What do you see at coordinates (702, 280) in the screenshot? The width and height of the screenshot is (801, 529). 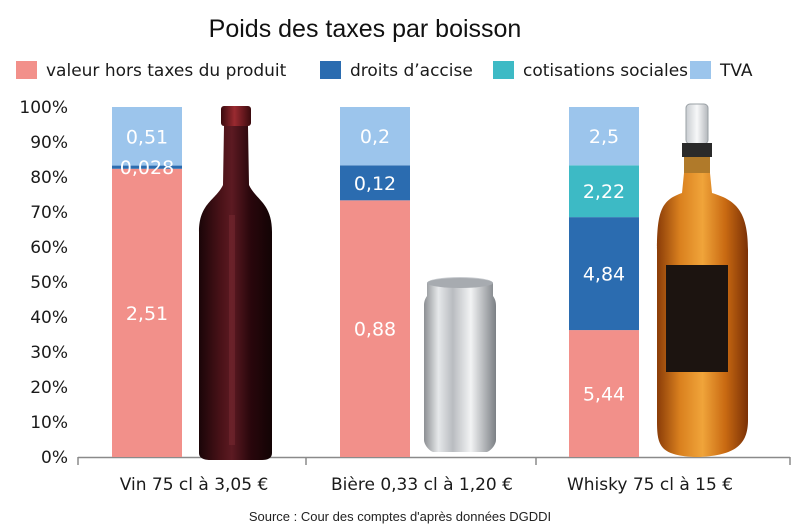 I see `whisky-bottle-image` at bounding box center [702, 280].